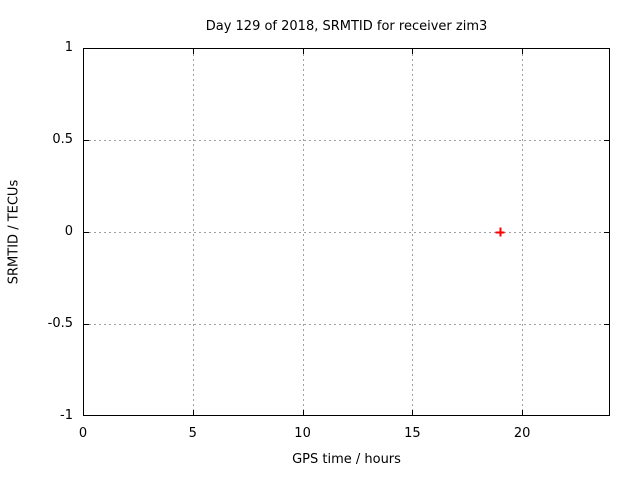 The image size is (640, 480). I want to click on x-tick-label: 0, so click(83, 433).